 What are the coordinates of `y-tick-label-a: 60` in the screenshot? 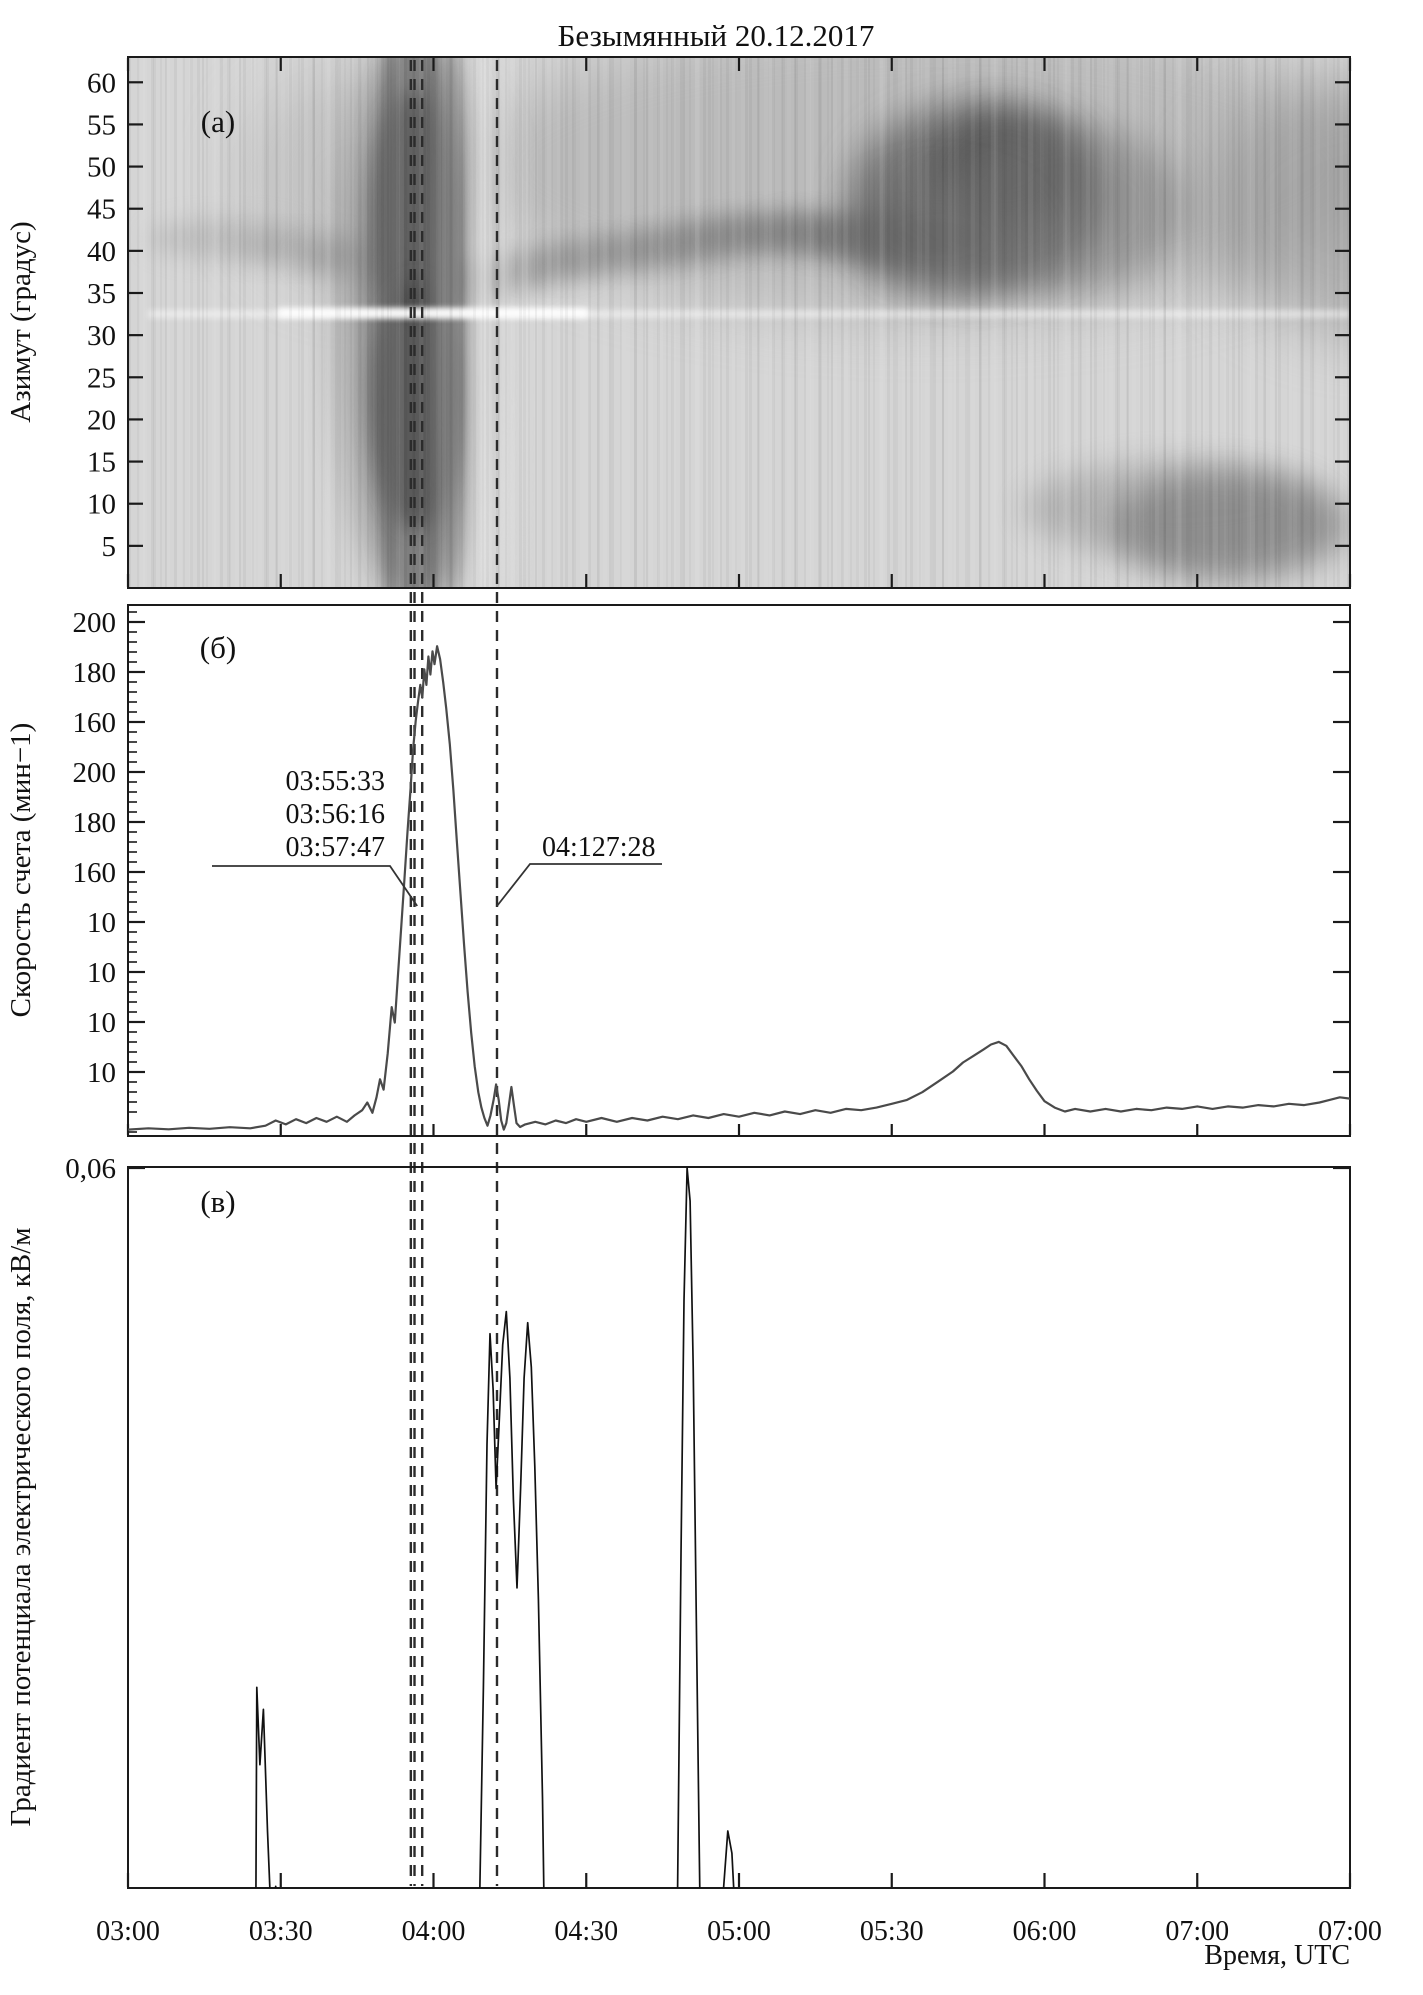 It's located at (101, 83).